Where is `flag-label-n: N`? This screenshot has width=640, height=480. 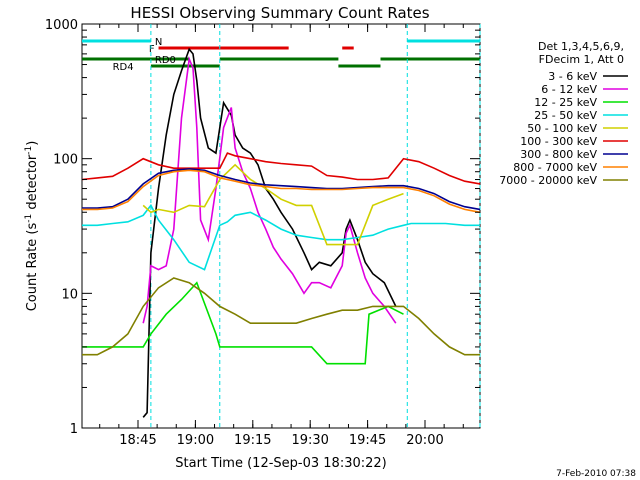 flag-label-n: N is located at coordinates (158, 42).